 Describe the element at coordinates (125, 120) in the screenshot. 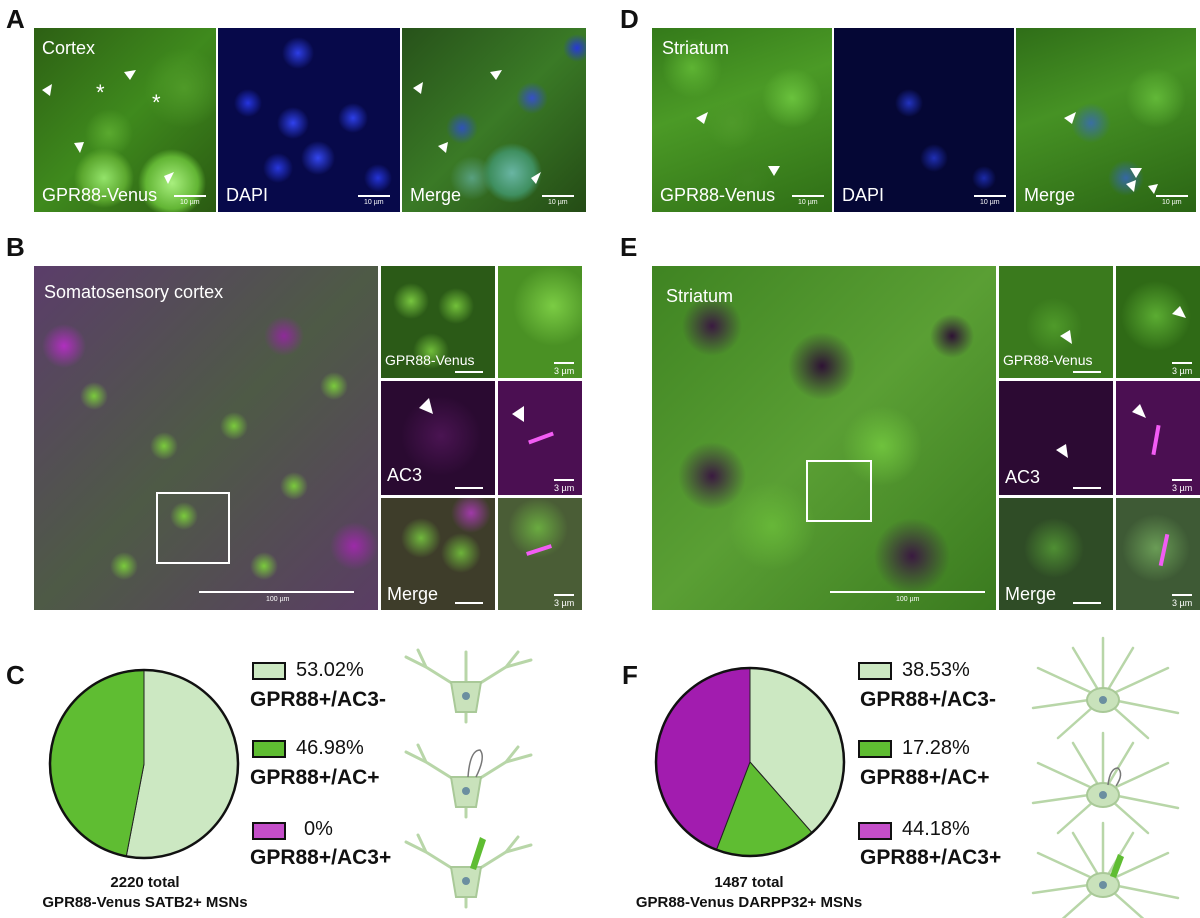

I see `micrograph-a-venus: Cortex GPR88-Venus 10 µm` at that location.